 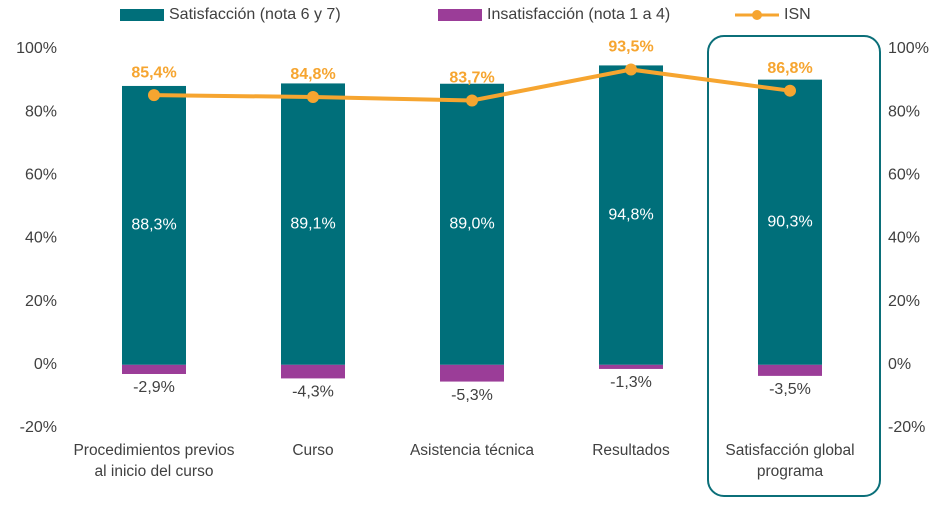 I want to click on isn-value-label: 86,8%, so click(x=789, y=68).